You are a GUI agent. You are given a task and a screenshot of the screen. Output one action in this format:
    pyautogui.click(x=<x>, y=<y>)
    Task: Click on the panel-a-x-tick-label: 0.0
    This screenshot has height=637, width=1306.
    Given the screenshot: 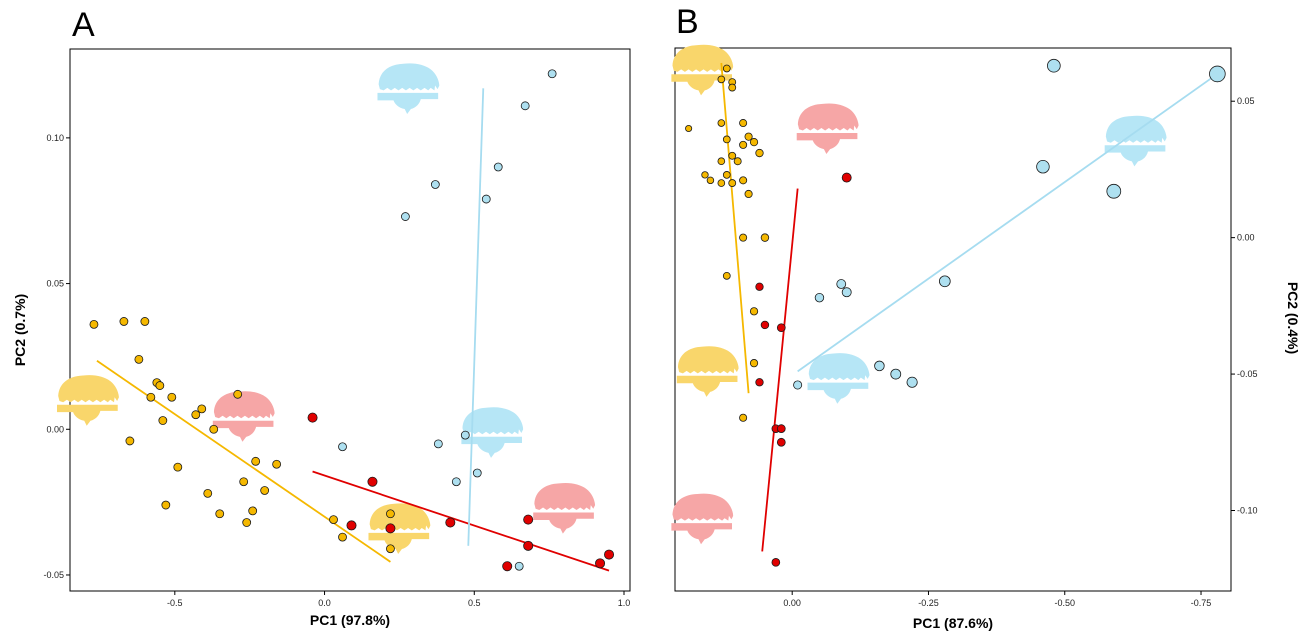 What is the action you would take?
    pyautogui.click(x=324, y=603)
    